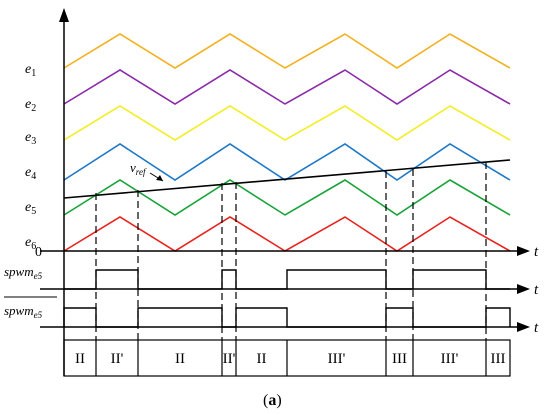 The height and width of the screenshot is (415, 550). I want to click on carrier-wave-e4, so click(287, 162).